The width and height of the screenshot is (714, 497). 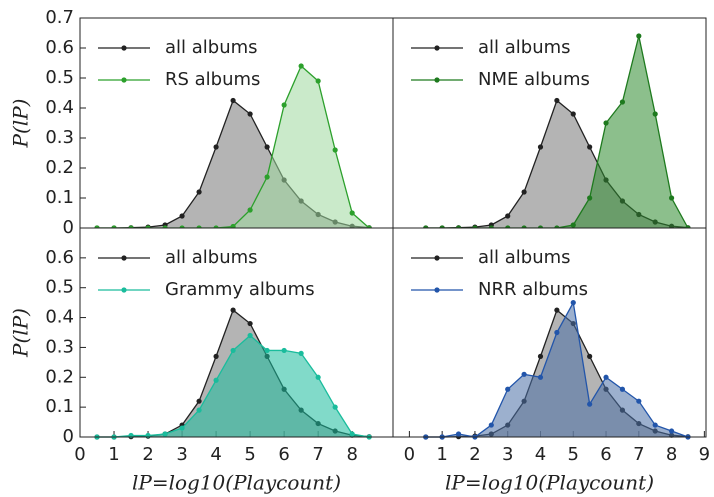 I want to click on x-tick-label: 4, so click(x=215, y=454).